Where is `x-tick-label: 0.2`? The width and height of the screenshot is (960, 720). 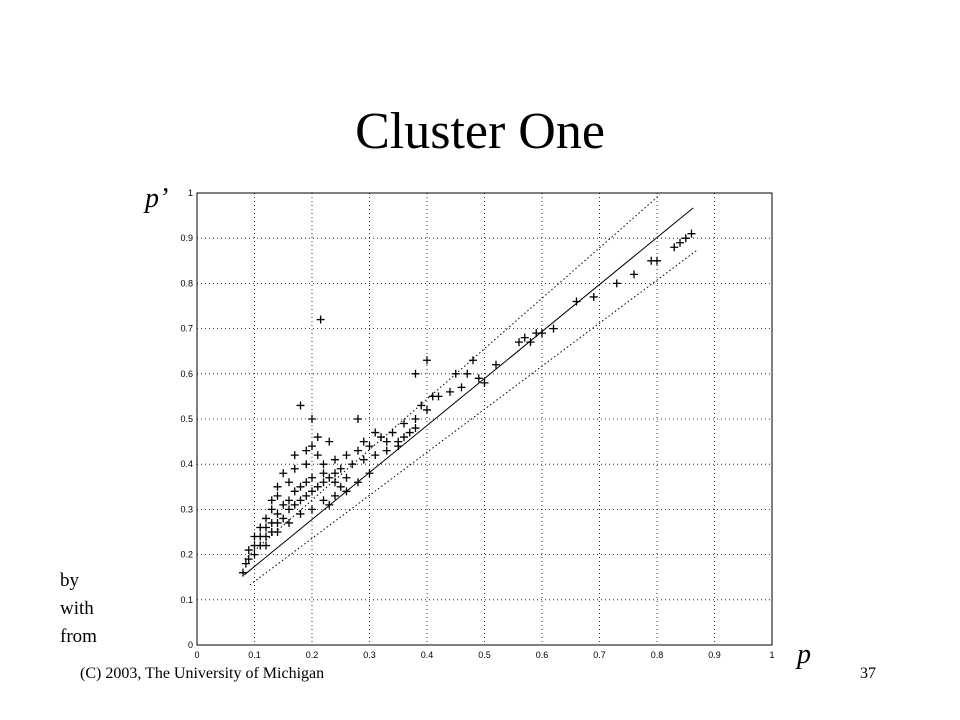
x-tick-label: 0.2 is located at coordinates (312, 655).